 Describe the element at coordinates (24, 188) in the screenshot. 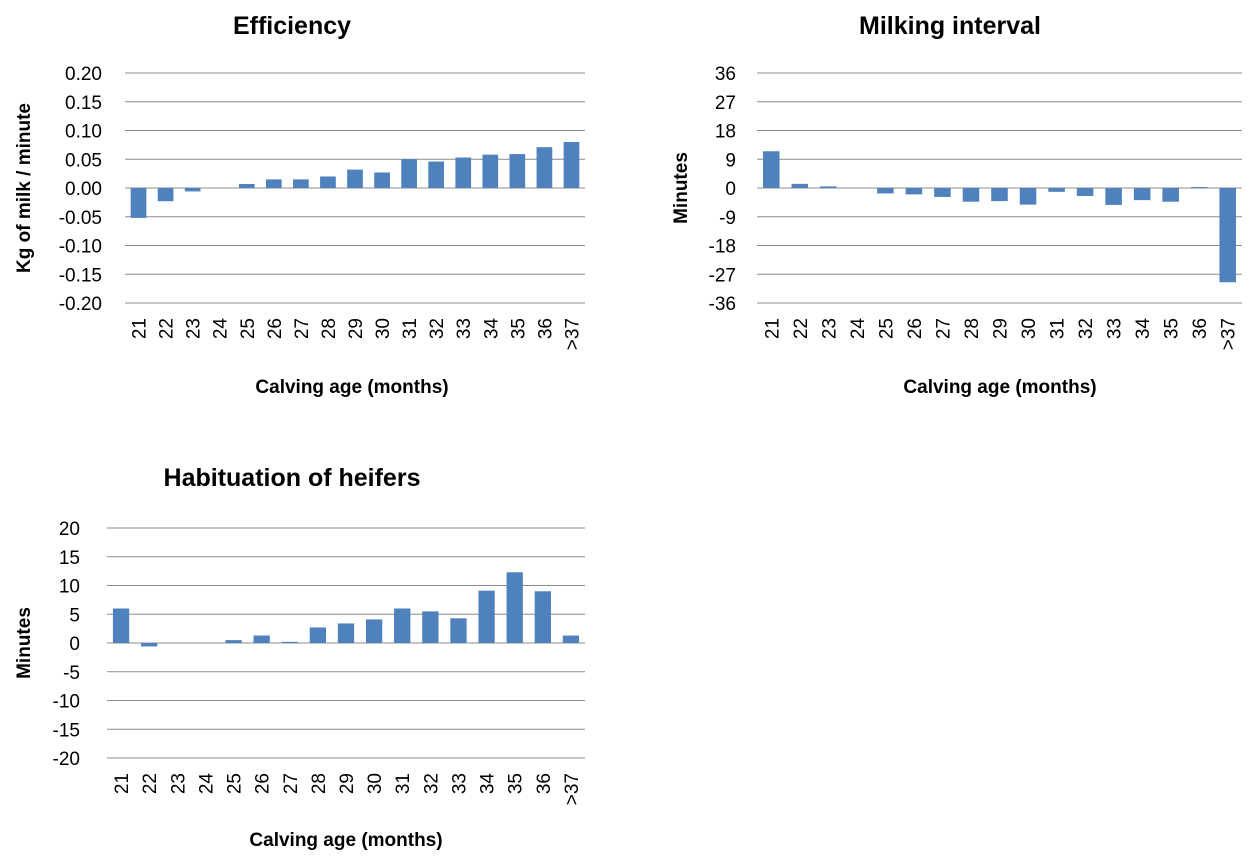

I see `y-axis-title: Kg of milk / minute` at that location.